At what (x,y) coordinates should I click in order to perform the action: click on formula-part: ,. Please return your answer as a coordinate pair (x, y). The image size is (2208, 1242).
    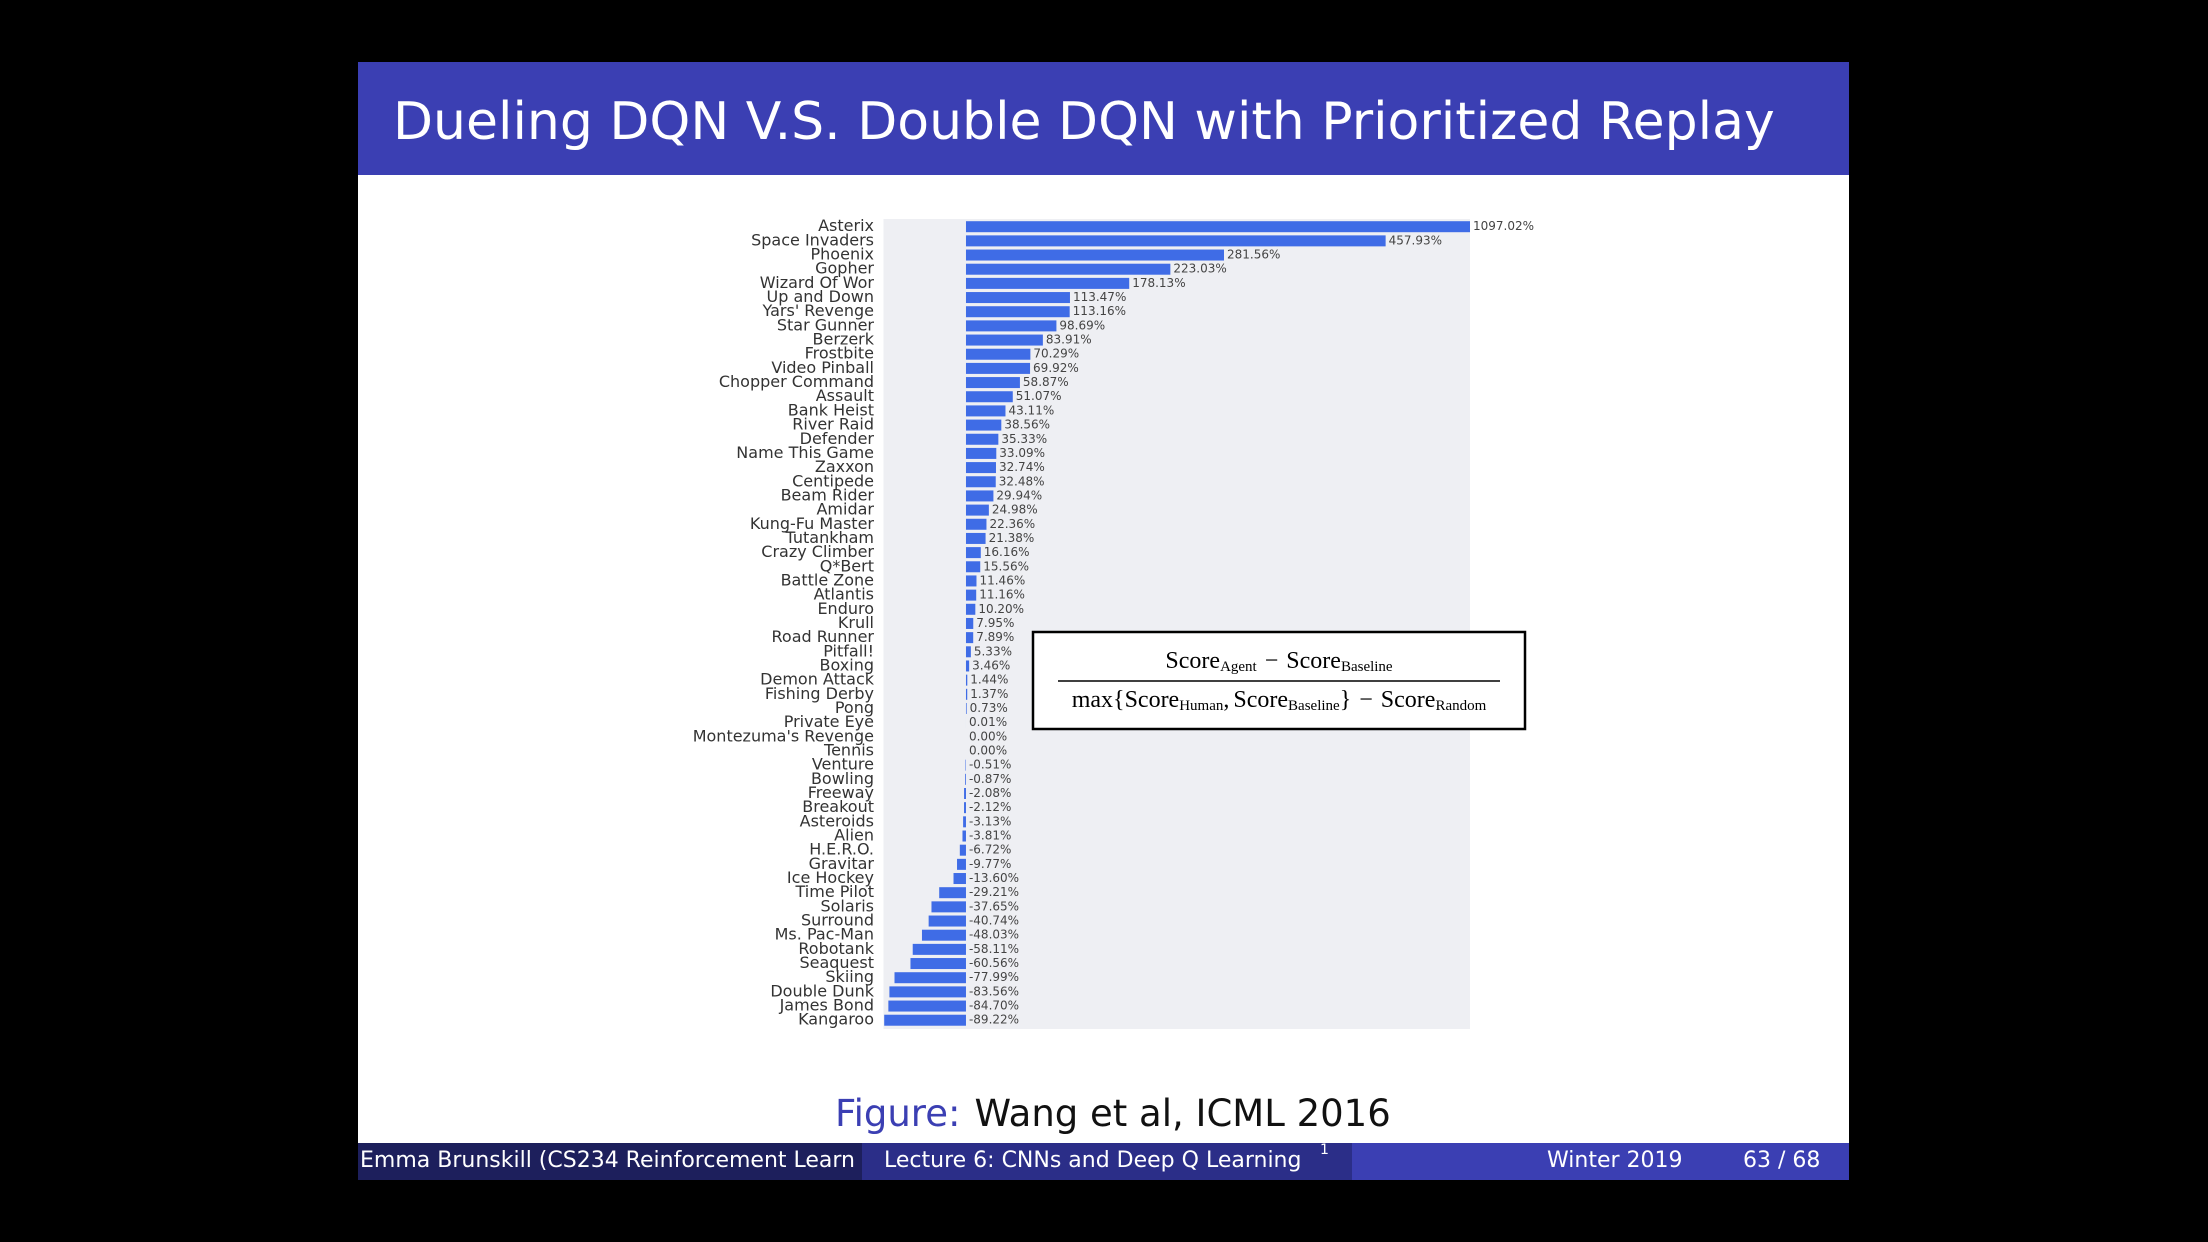
    Looking at the image, I should click on (1226, 700).